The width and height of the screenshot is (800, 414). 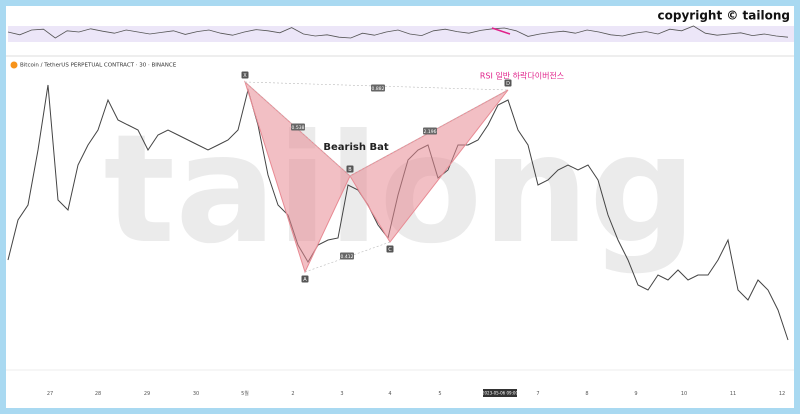 I want to click on cursor-date-box, so click(x=500, y=393).